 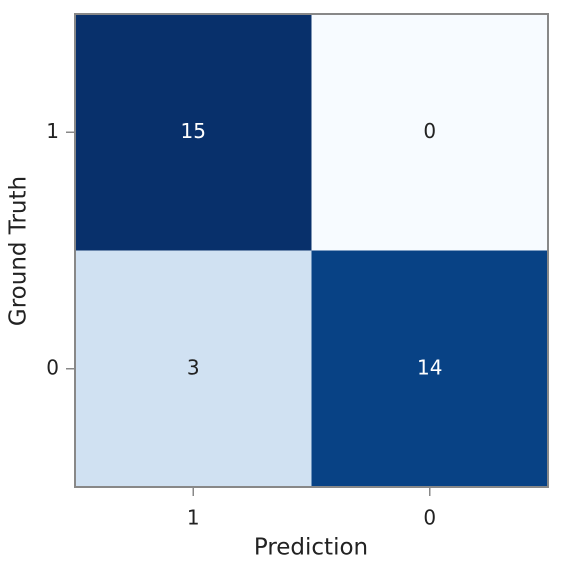 What do you see at coordinates (311, 548) in the screenshot?
I see `x-axis-label: Prediction` at bounding box center [311, 548].